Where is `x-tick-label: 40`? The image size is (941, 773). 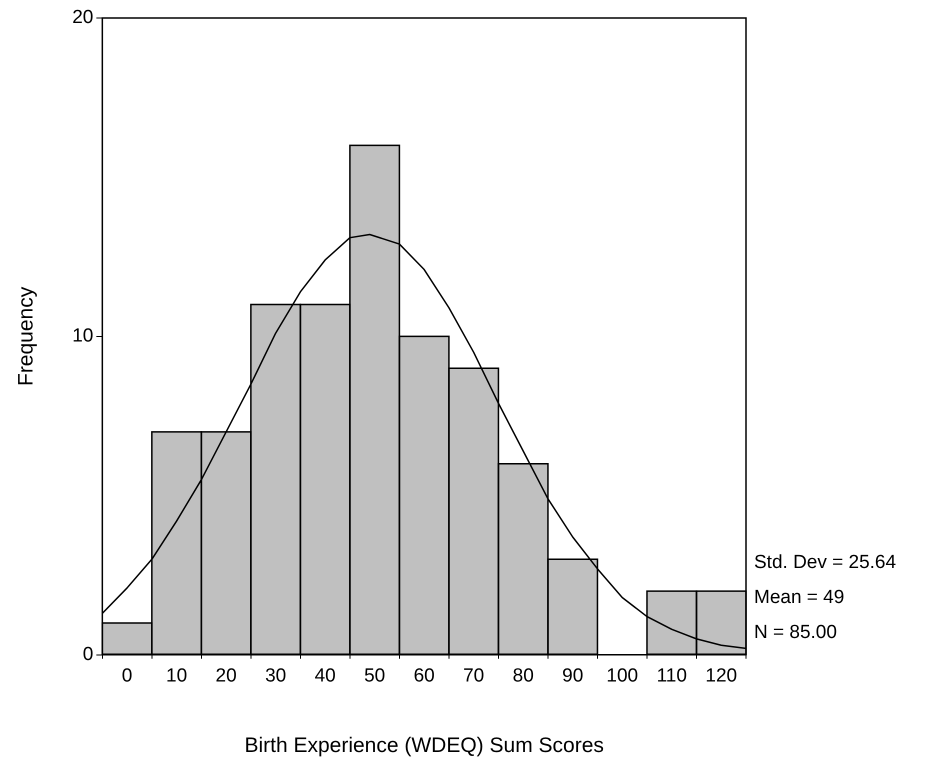
x-tick-label: 40 is located at coordinates (325, 676).